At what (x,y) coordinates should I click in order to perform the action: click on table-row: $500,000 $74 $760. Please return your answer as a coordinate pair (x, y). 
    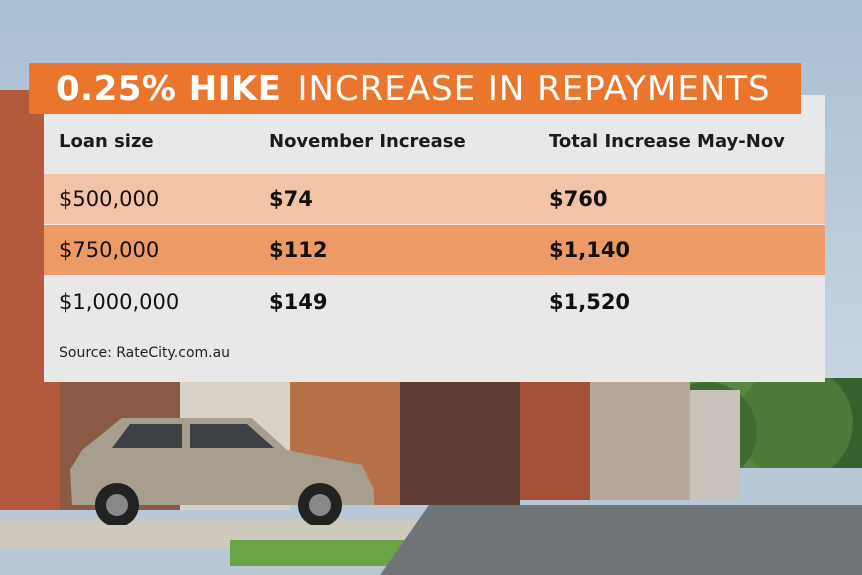
    Looking at the image, I should click on (434, 199).